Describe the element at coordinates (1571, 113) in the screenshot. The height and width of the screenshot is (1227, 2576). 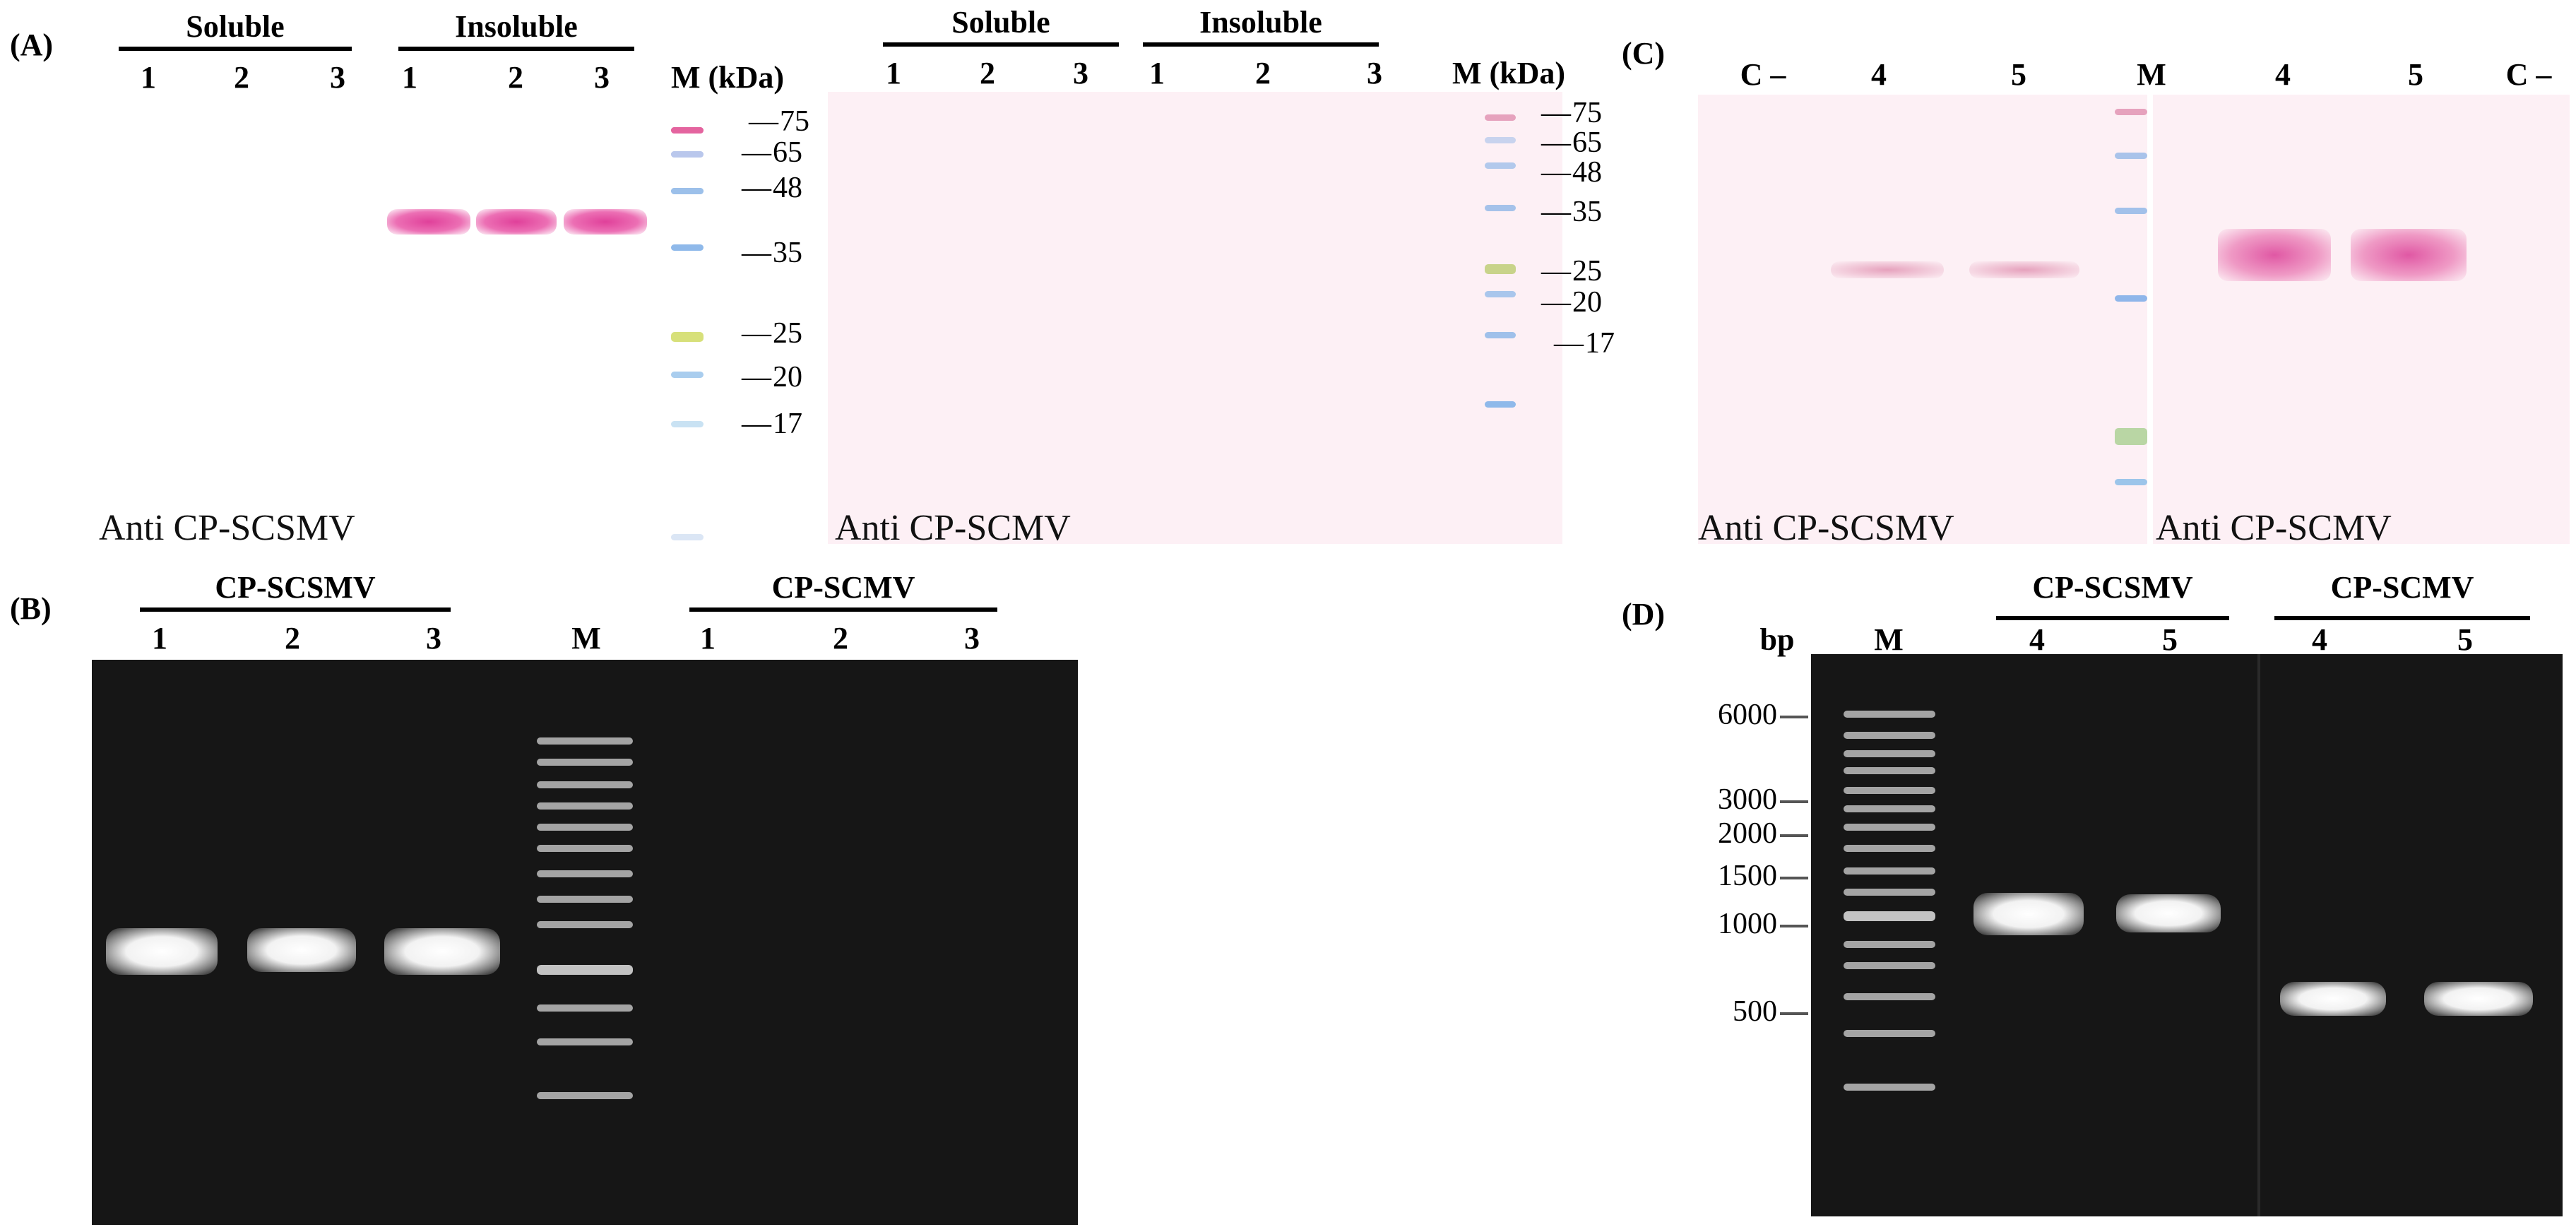
I see `marker-size-label: 75` at that location.